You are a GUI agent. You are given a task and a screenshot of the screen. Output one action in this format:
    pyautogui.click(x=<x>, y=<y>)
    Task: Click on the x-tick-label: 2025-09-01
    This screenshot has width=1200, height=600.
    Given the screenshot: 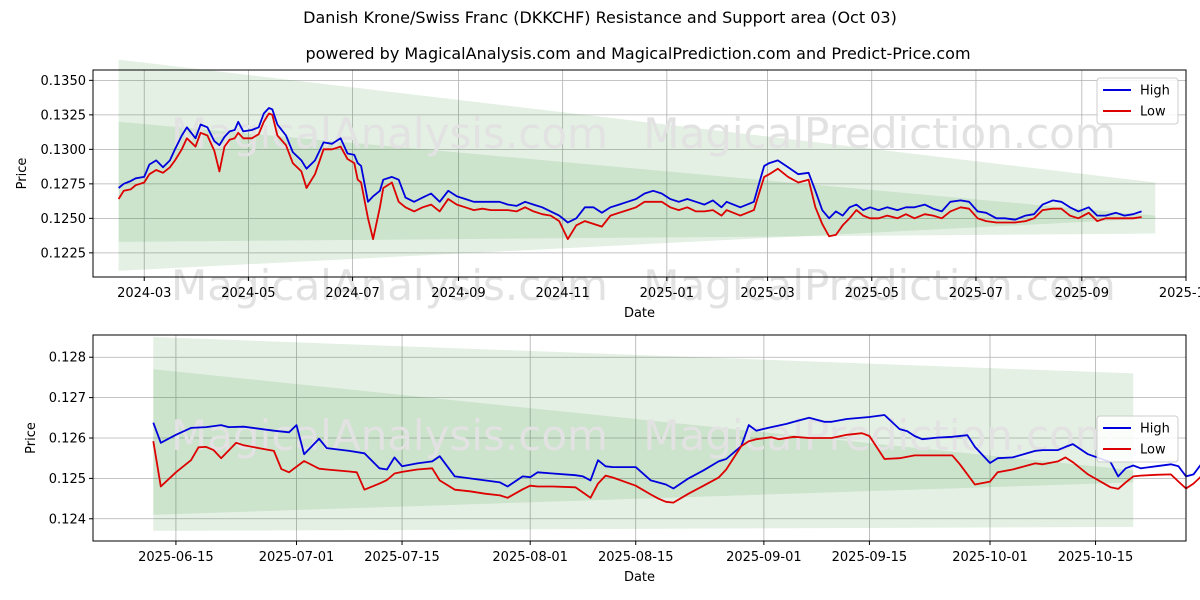 What is the action you would take?
    pyautogui.click(x=764, y=557)
    